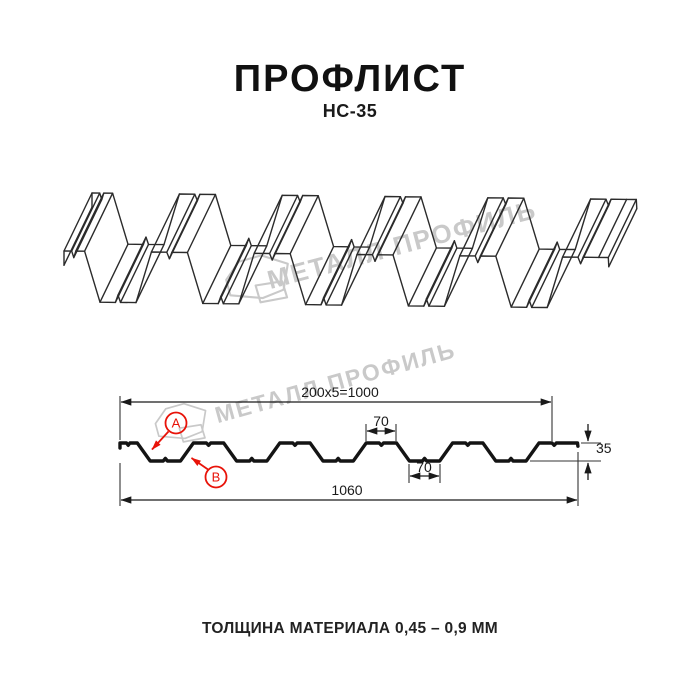 The width and height of the screenshot is (700, 700). What do you see at coordinates (424, 467) in the screenshot?
I see `dim-label-trough-width: 70` at bounding box center [424, 467].